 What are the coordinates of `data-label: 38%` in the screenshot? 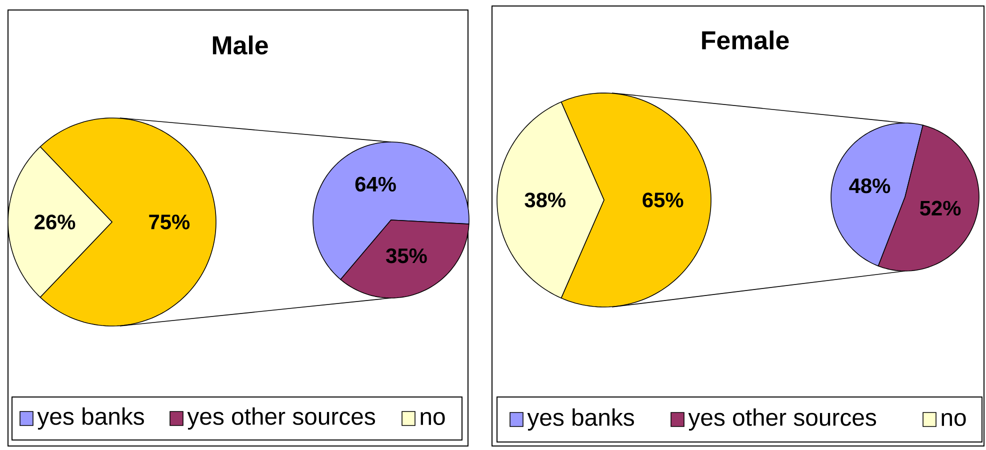 It's located at (545, 200).